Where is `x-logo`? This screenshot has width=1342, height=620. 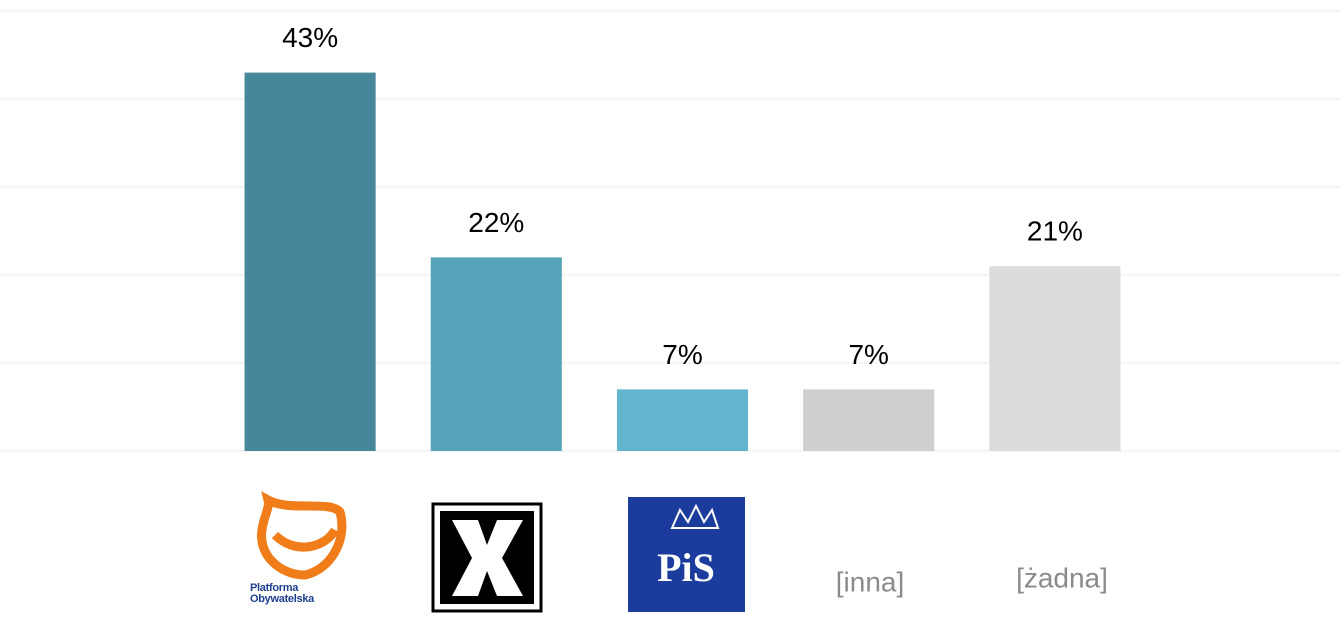 x-logo is located at coordinates (487, 557).